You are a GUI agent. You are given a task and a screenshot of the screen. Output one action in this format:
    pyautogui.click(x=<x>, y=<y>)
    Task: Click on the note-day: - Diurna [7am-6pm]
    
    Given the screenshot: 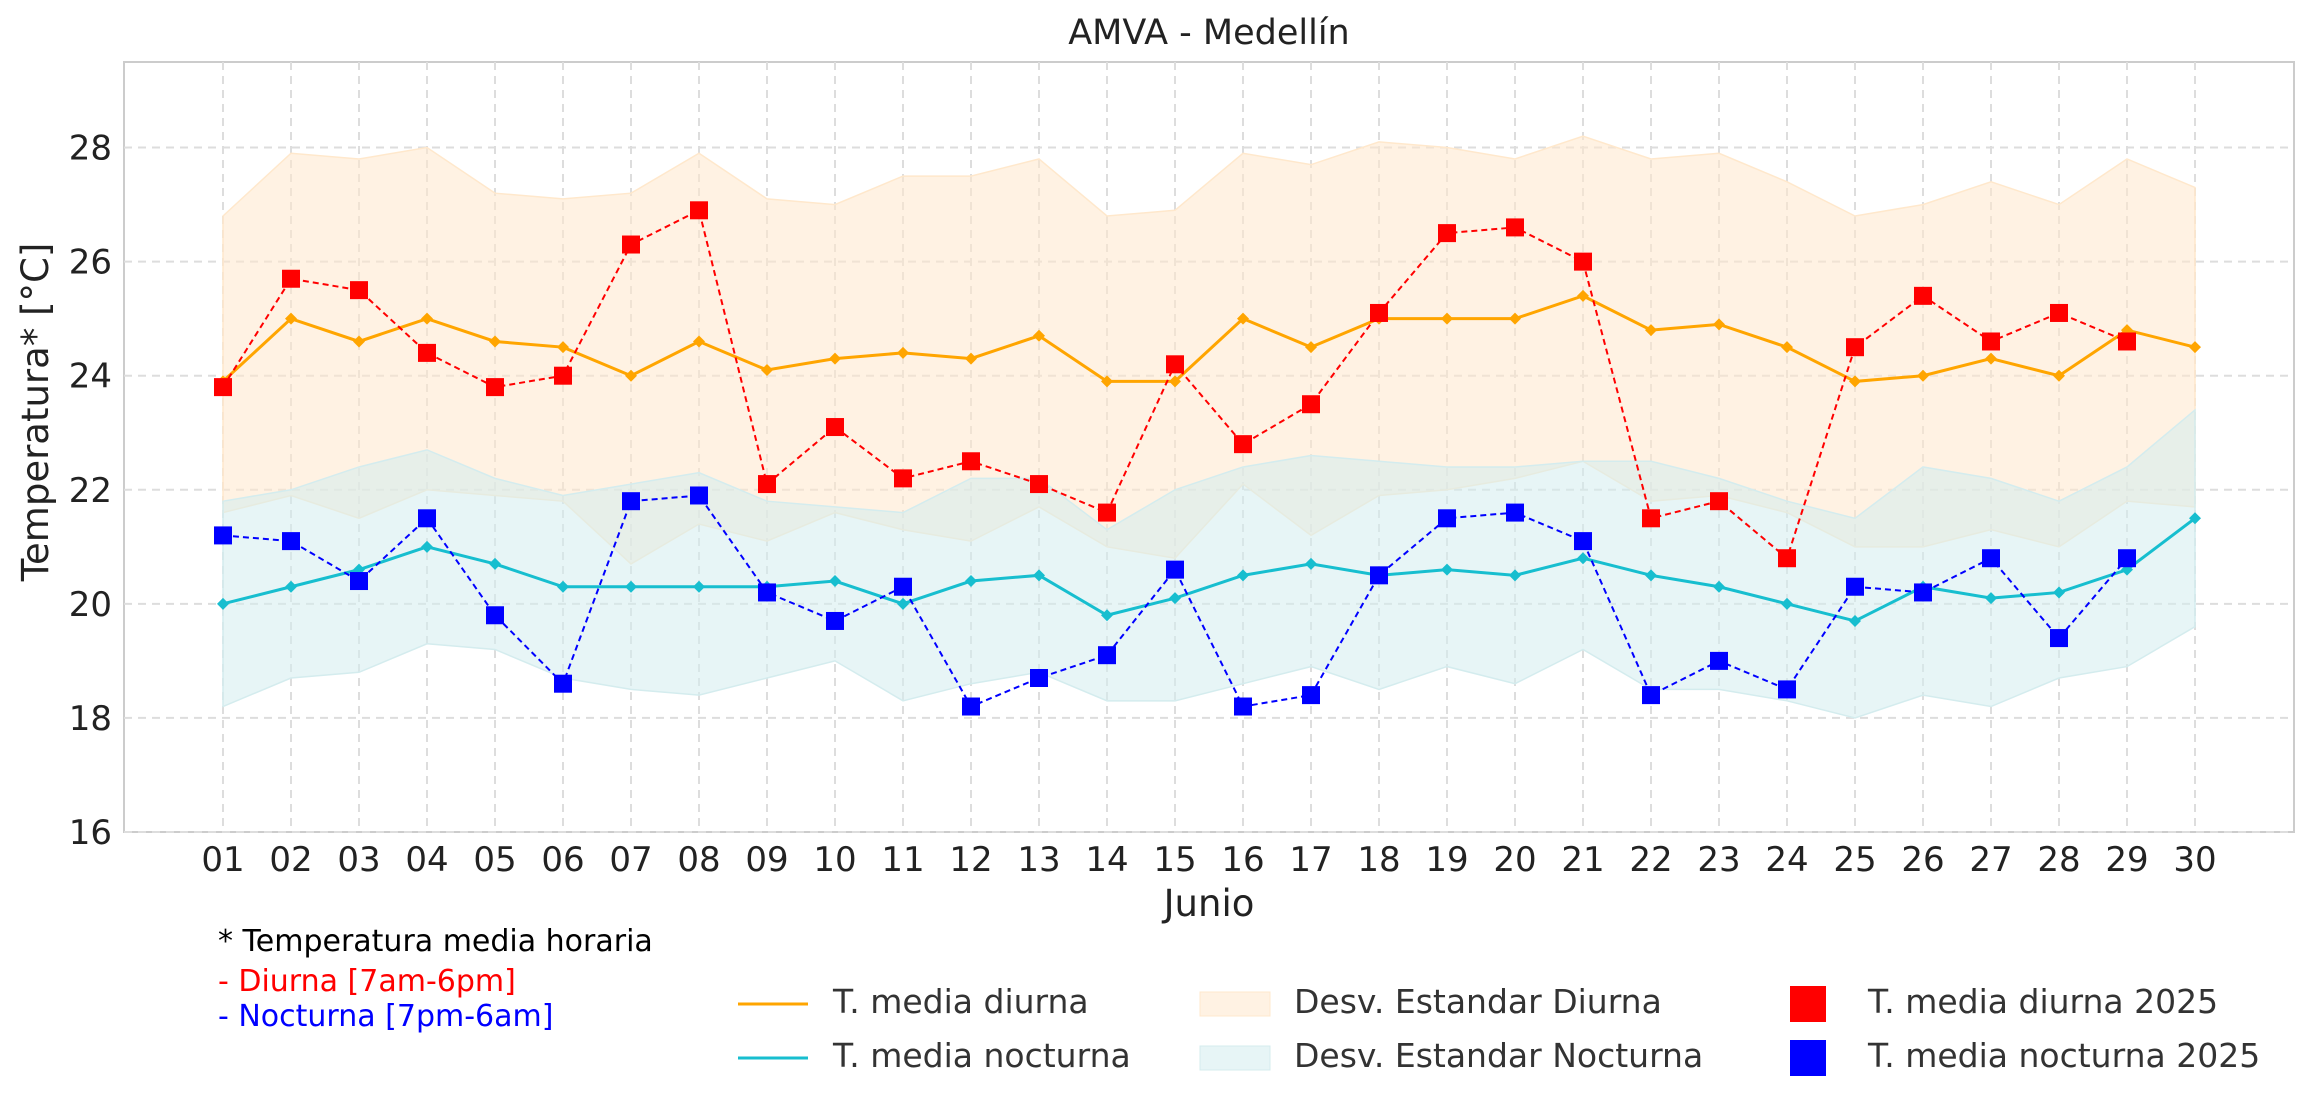 What is the action you would take?
    pyautogui.click(x=367, y=981)
    